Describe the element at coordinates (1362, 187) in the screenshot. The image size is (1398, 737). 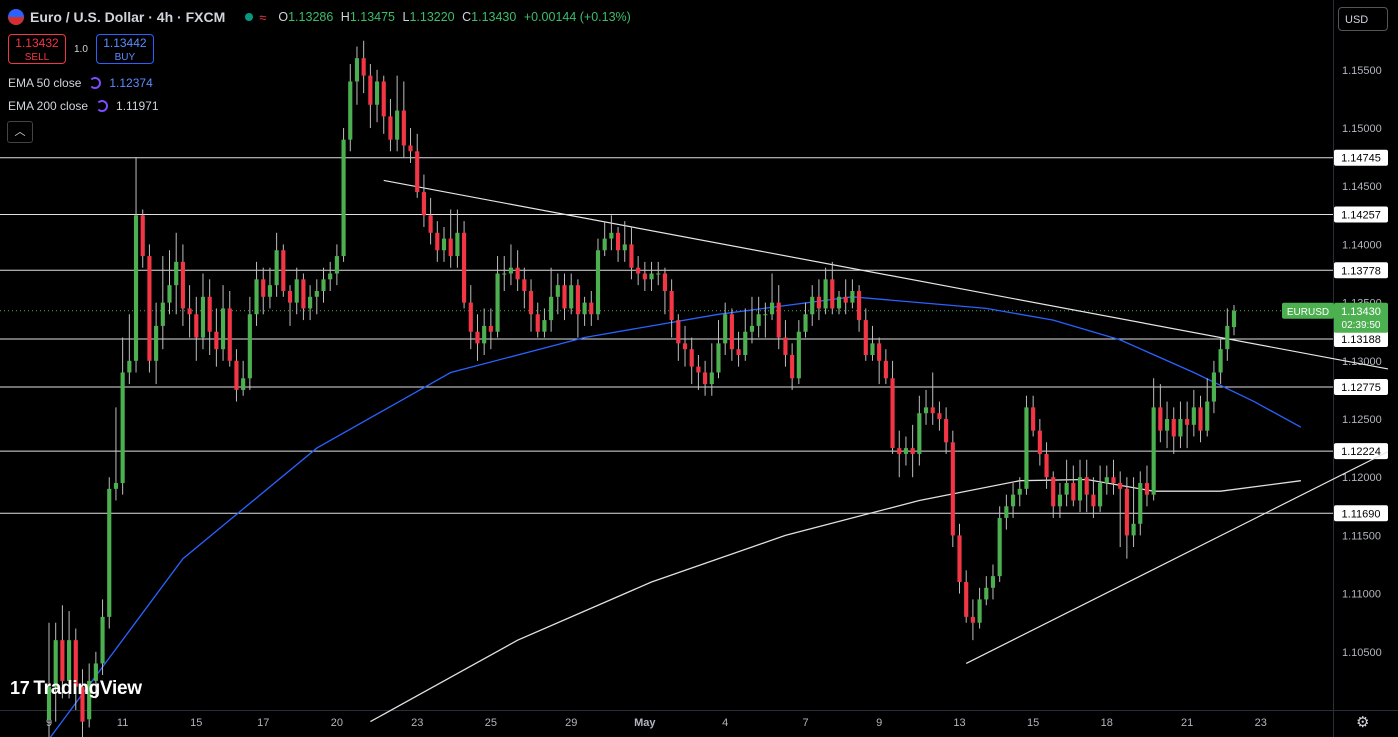
I see `price-tick-label: 1.14500` at that location.